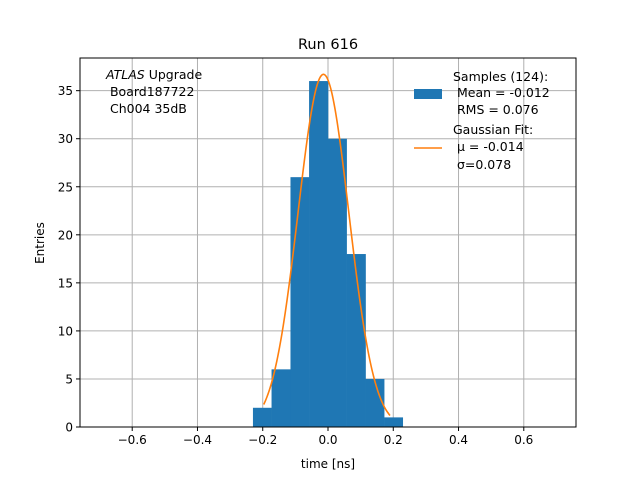  Describe the element at coordinates (428, 94) in the screenshot. I see `legend-samples-swatch` at that location.